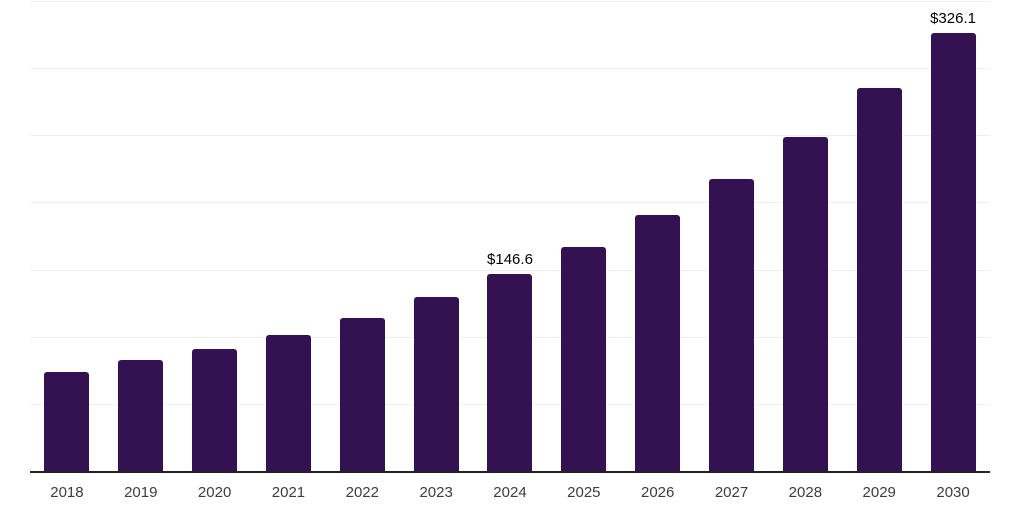  What do you see at coordinates (289, 236) in the screenshot?
I see `bar-slot-2021` at bounding box center [289, 236].